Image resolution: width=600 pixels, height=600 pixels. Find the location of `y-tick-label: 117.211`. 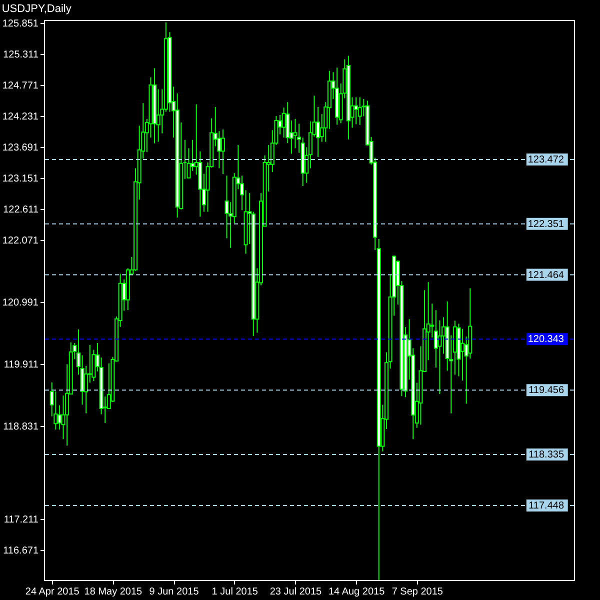

y-tick-label: 117.211 is located at coordinates (21, 520).